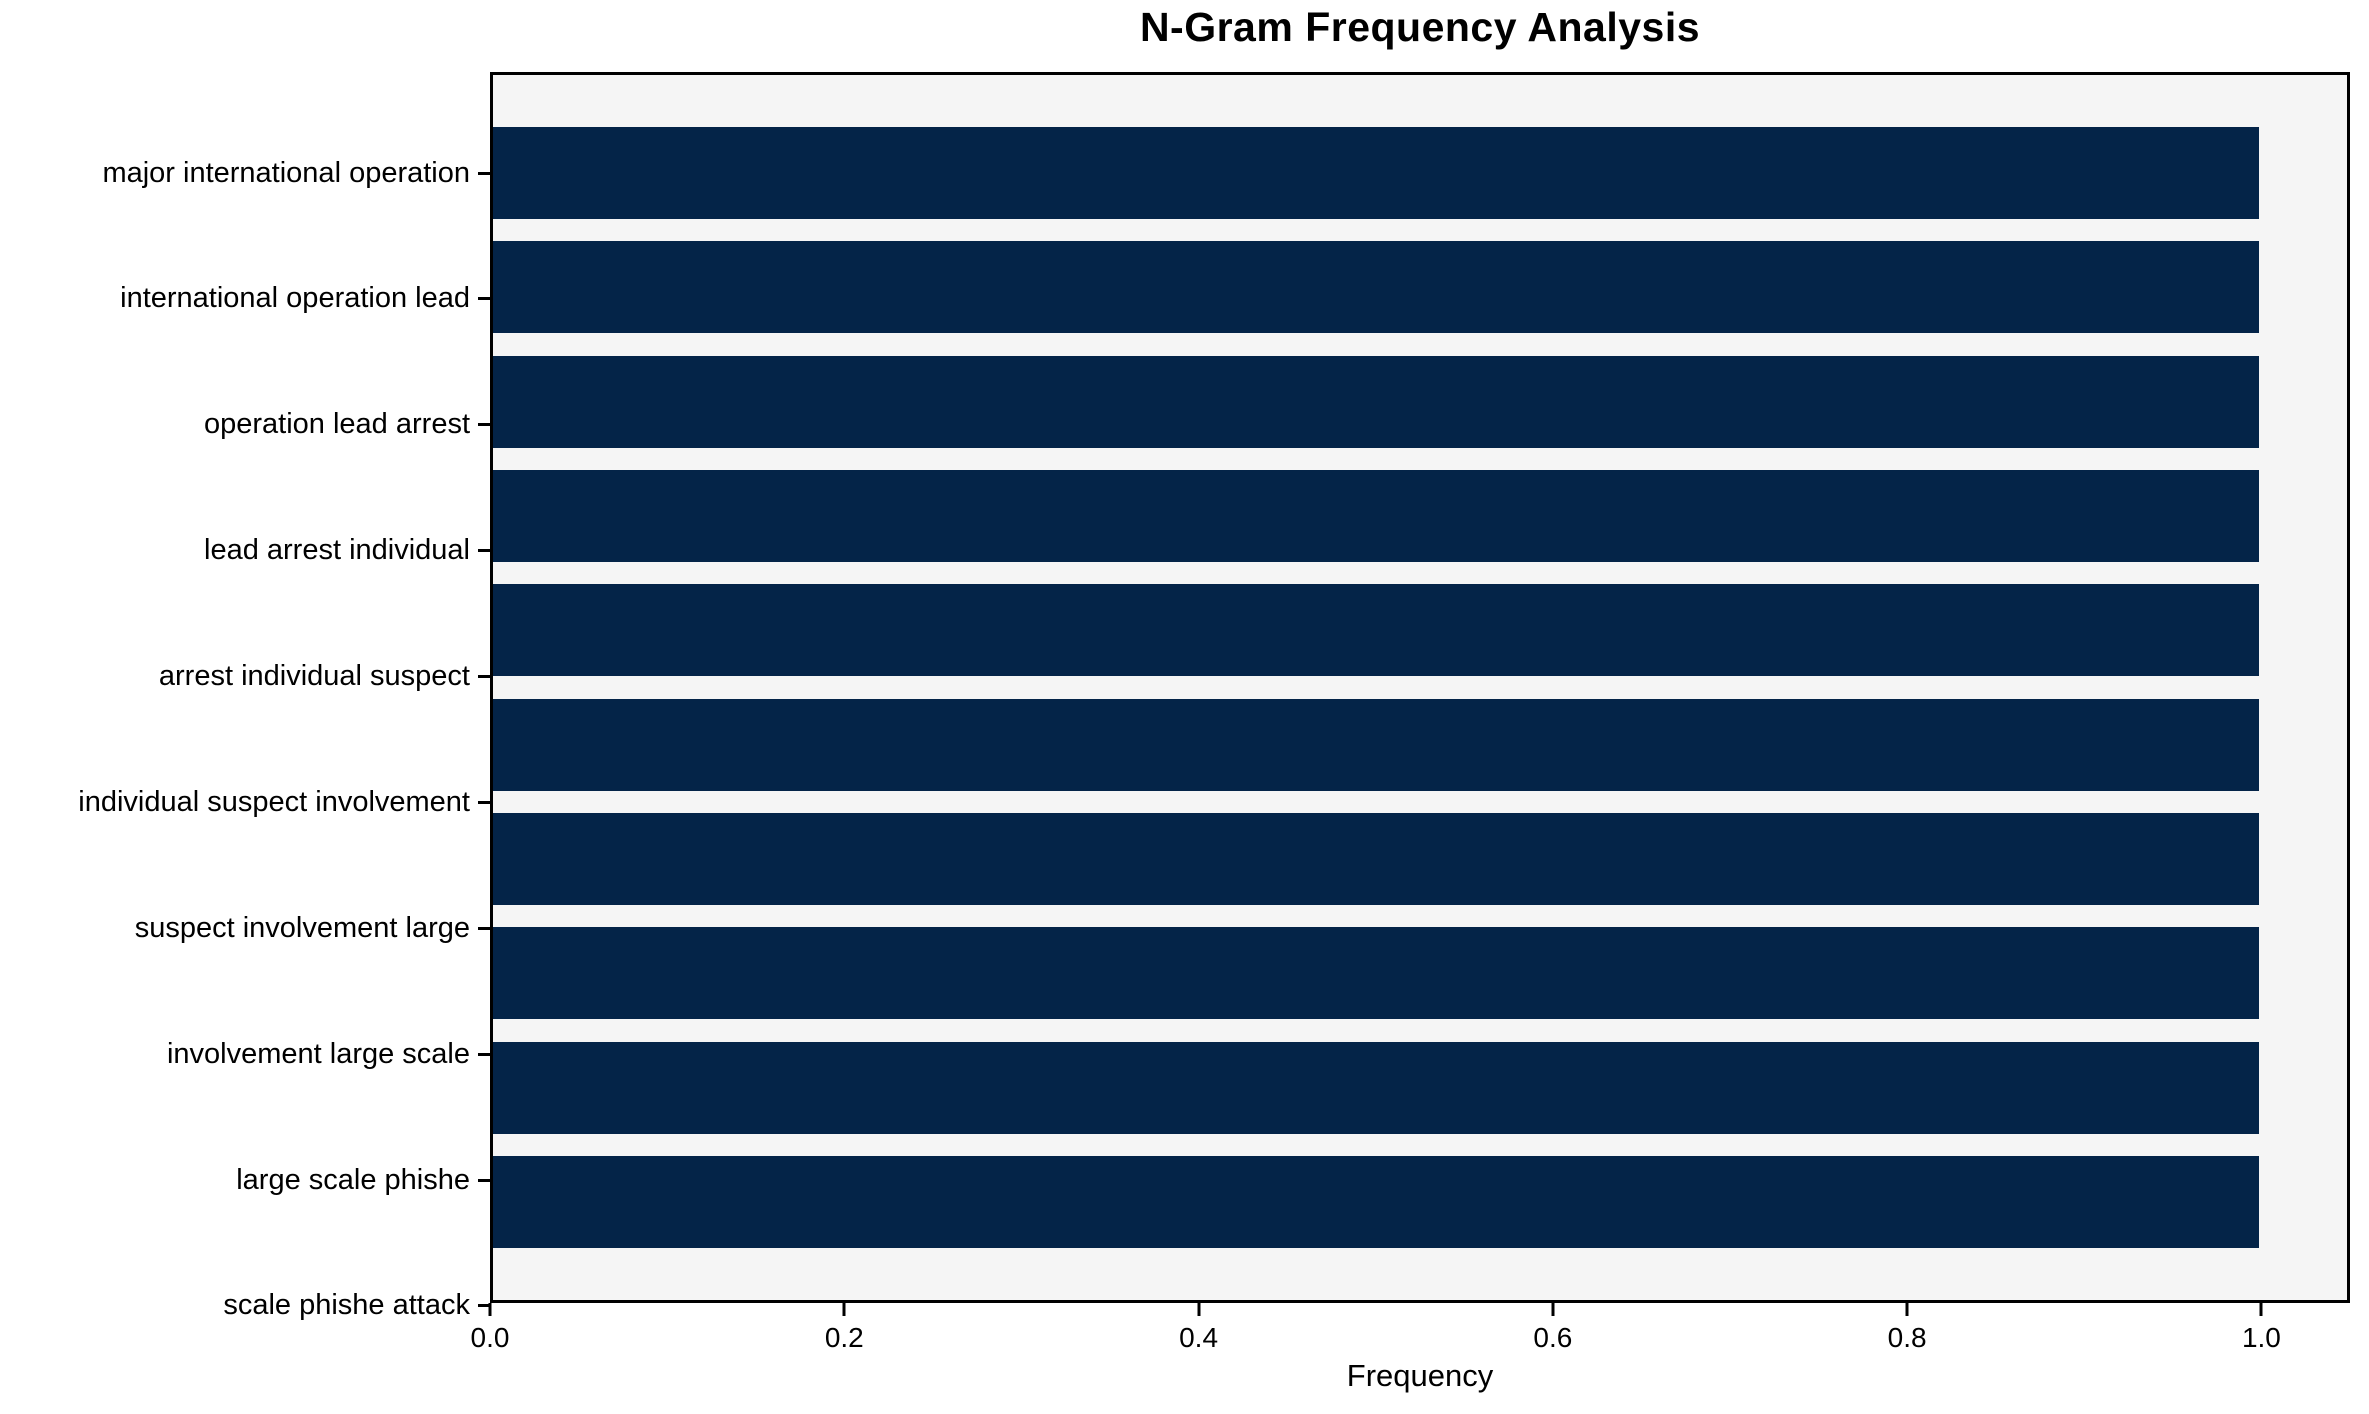  Describe the element at coordinates (1420, 1375) in the screenshot. I see `x-axis-label: Frequency` at that location.